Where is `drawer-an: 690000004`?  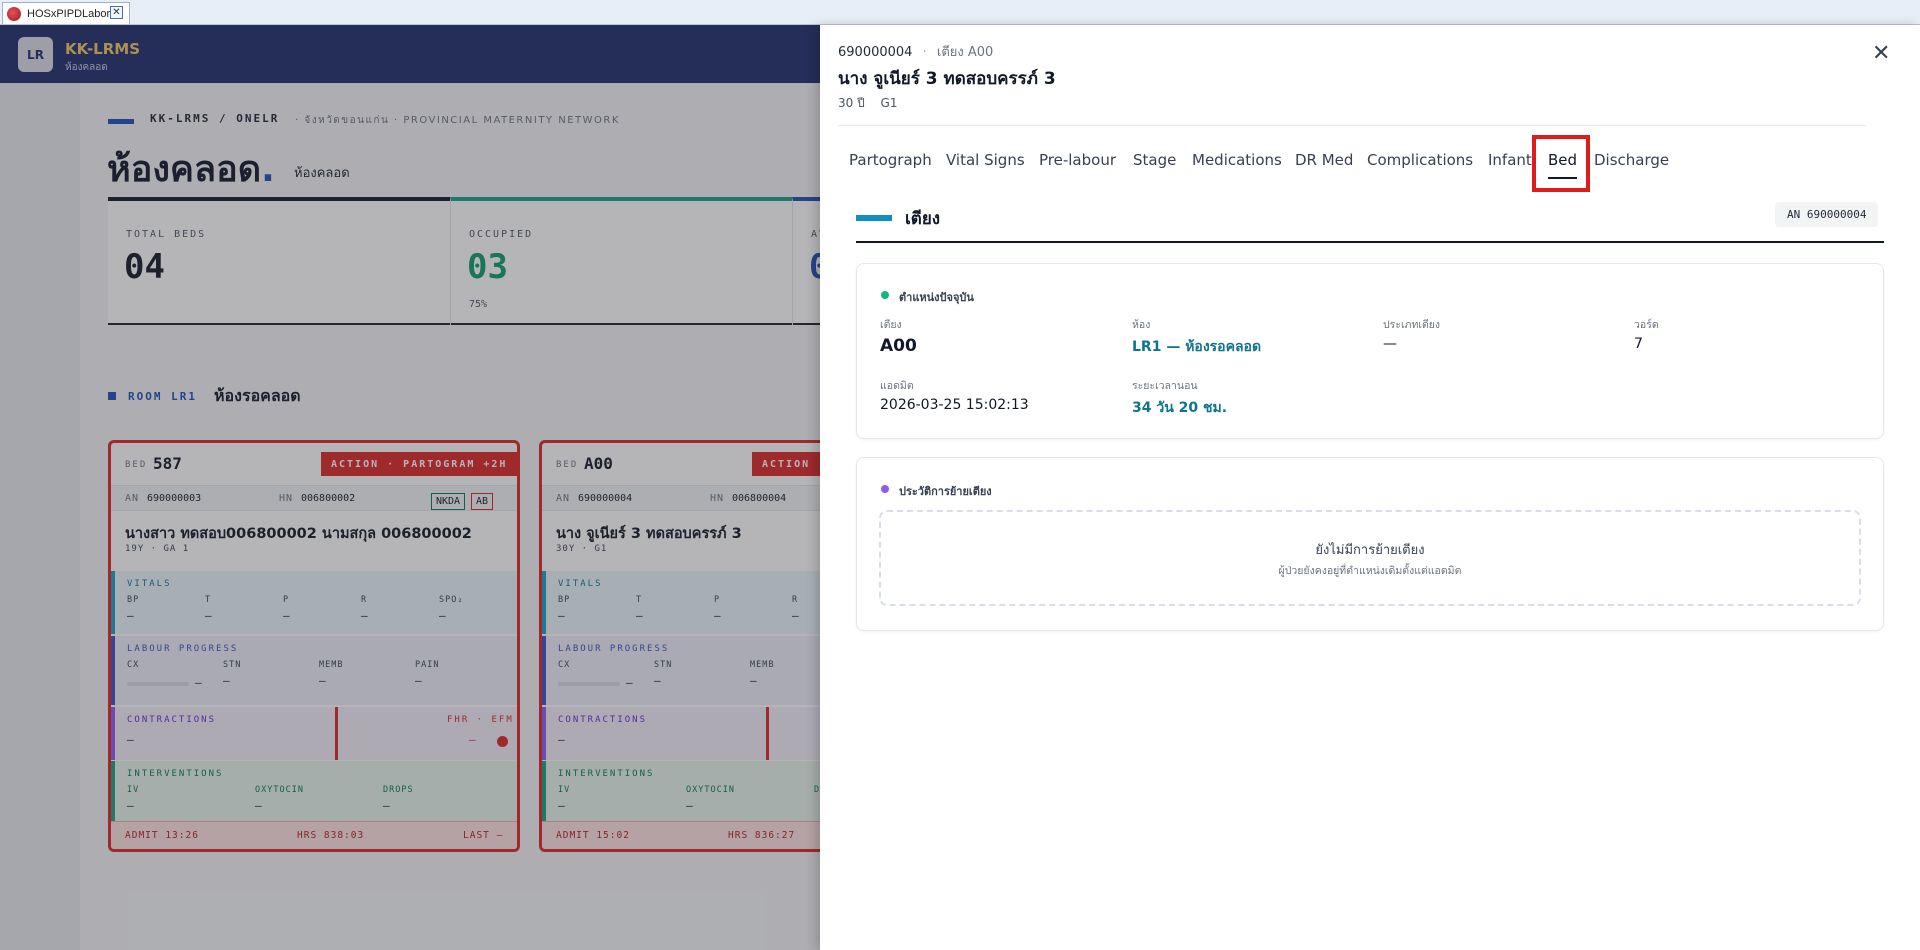 drawer-an: 690000004 is located at coordinates (875, 52).